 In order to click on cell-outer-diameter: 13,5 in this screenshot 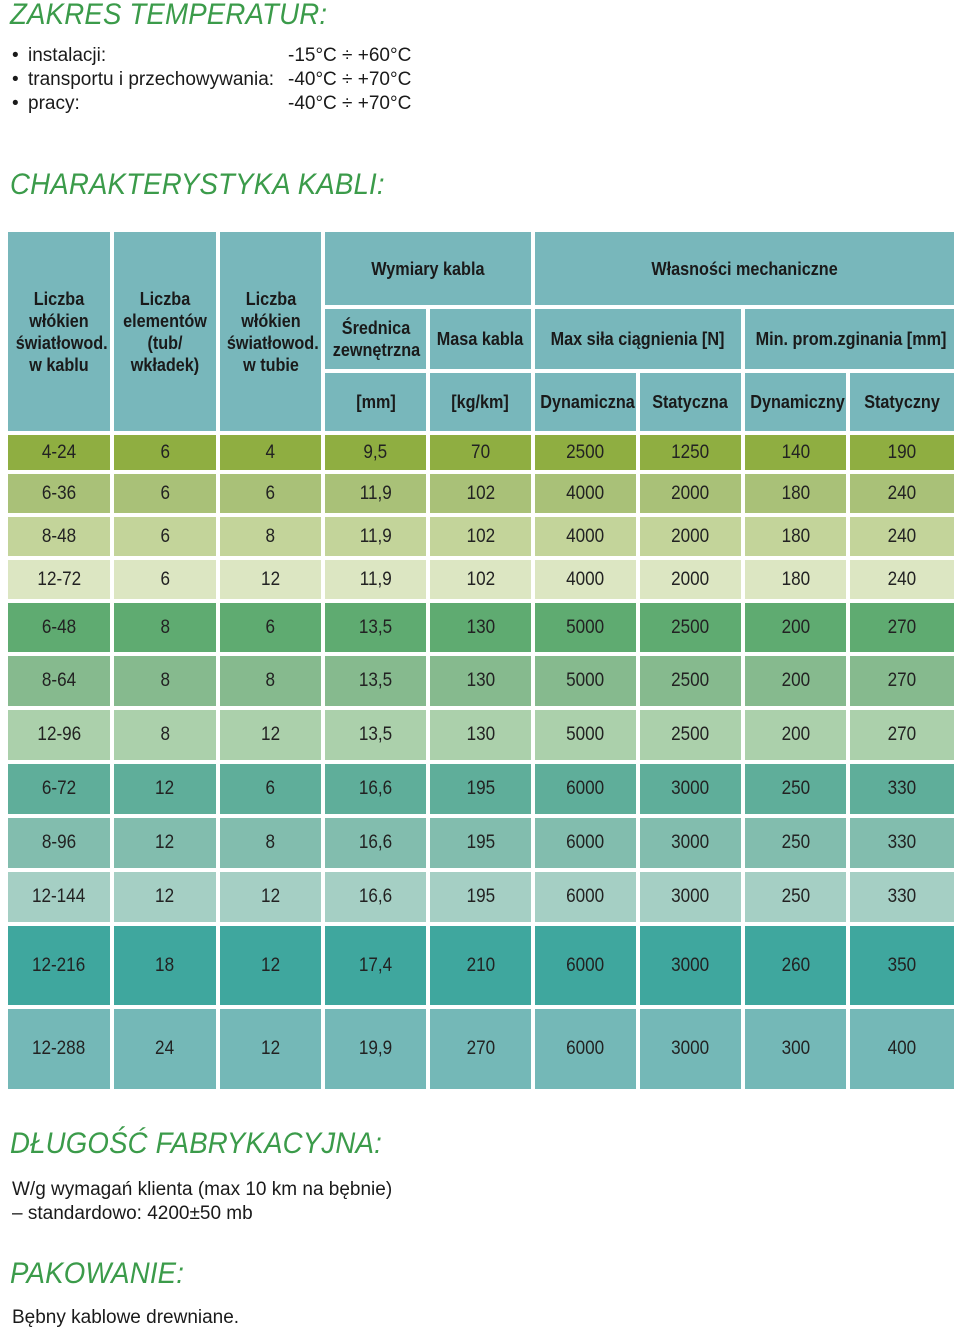, I will do `click(375, 735)`.